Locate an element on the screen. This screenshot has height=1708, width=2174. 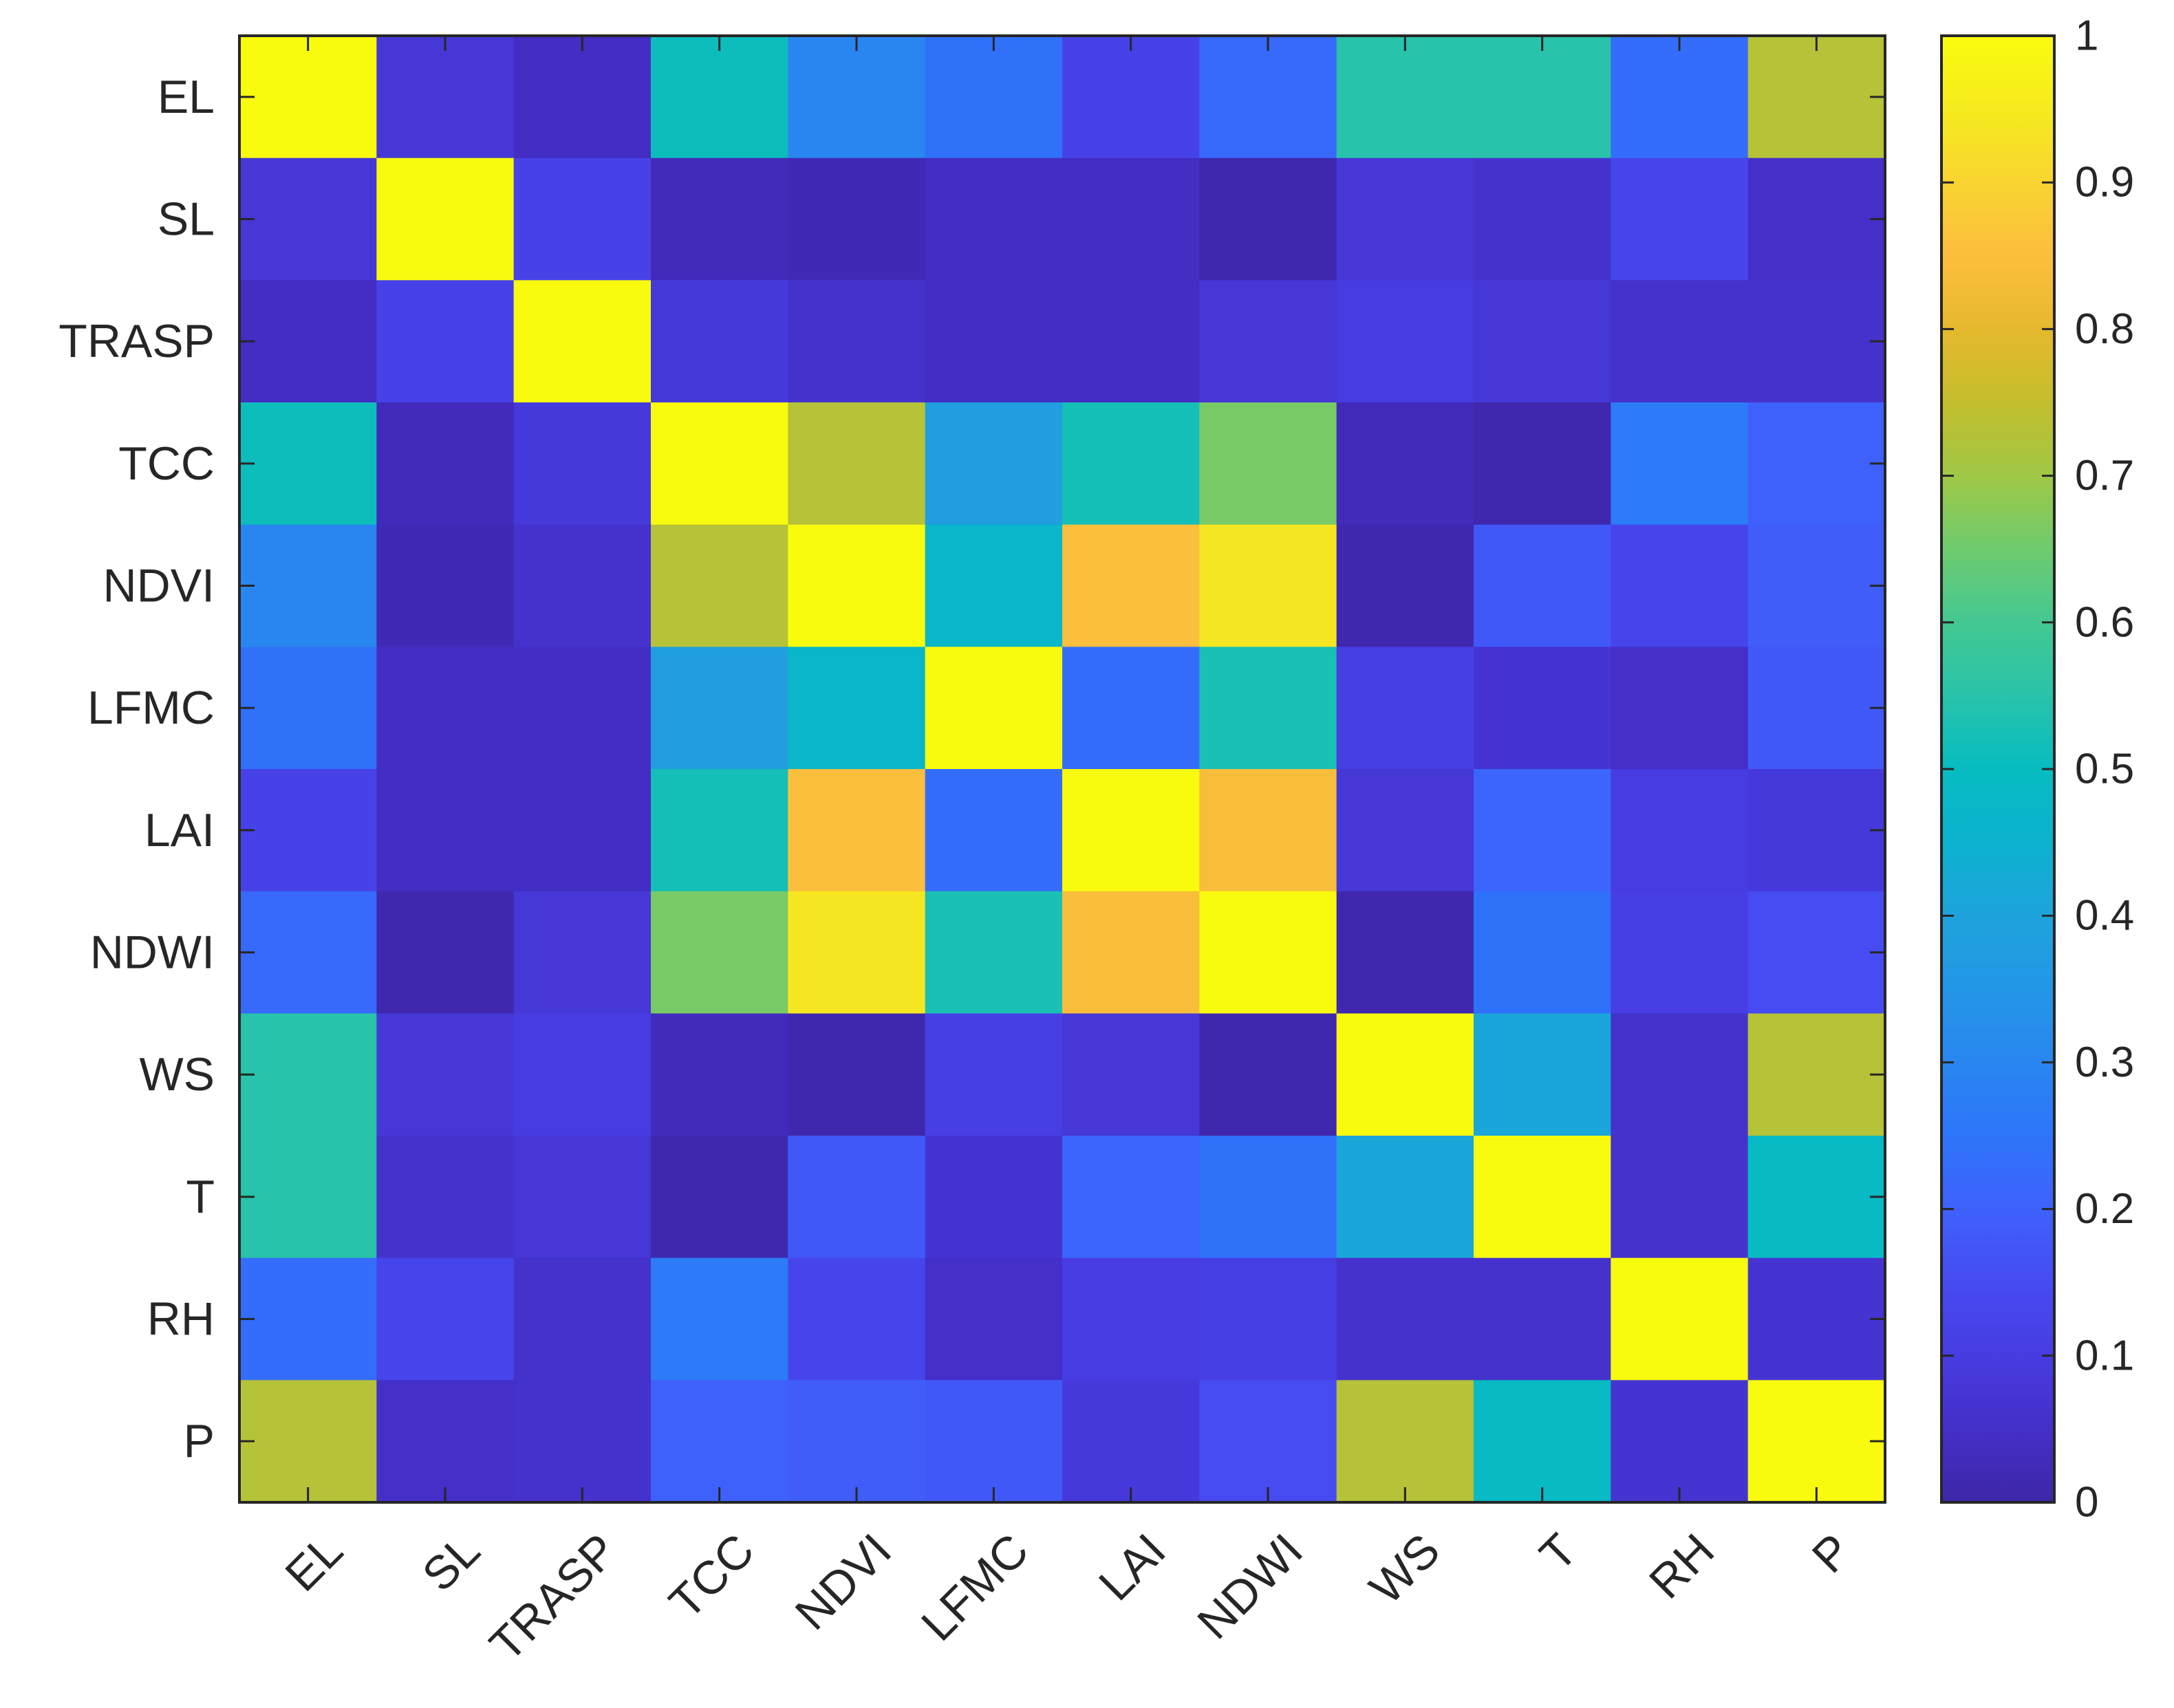
heatmap-cell-tcc-p is located at coordinates (1816, 464).